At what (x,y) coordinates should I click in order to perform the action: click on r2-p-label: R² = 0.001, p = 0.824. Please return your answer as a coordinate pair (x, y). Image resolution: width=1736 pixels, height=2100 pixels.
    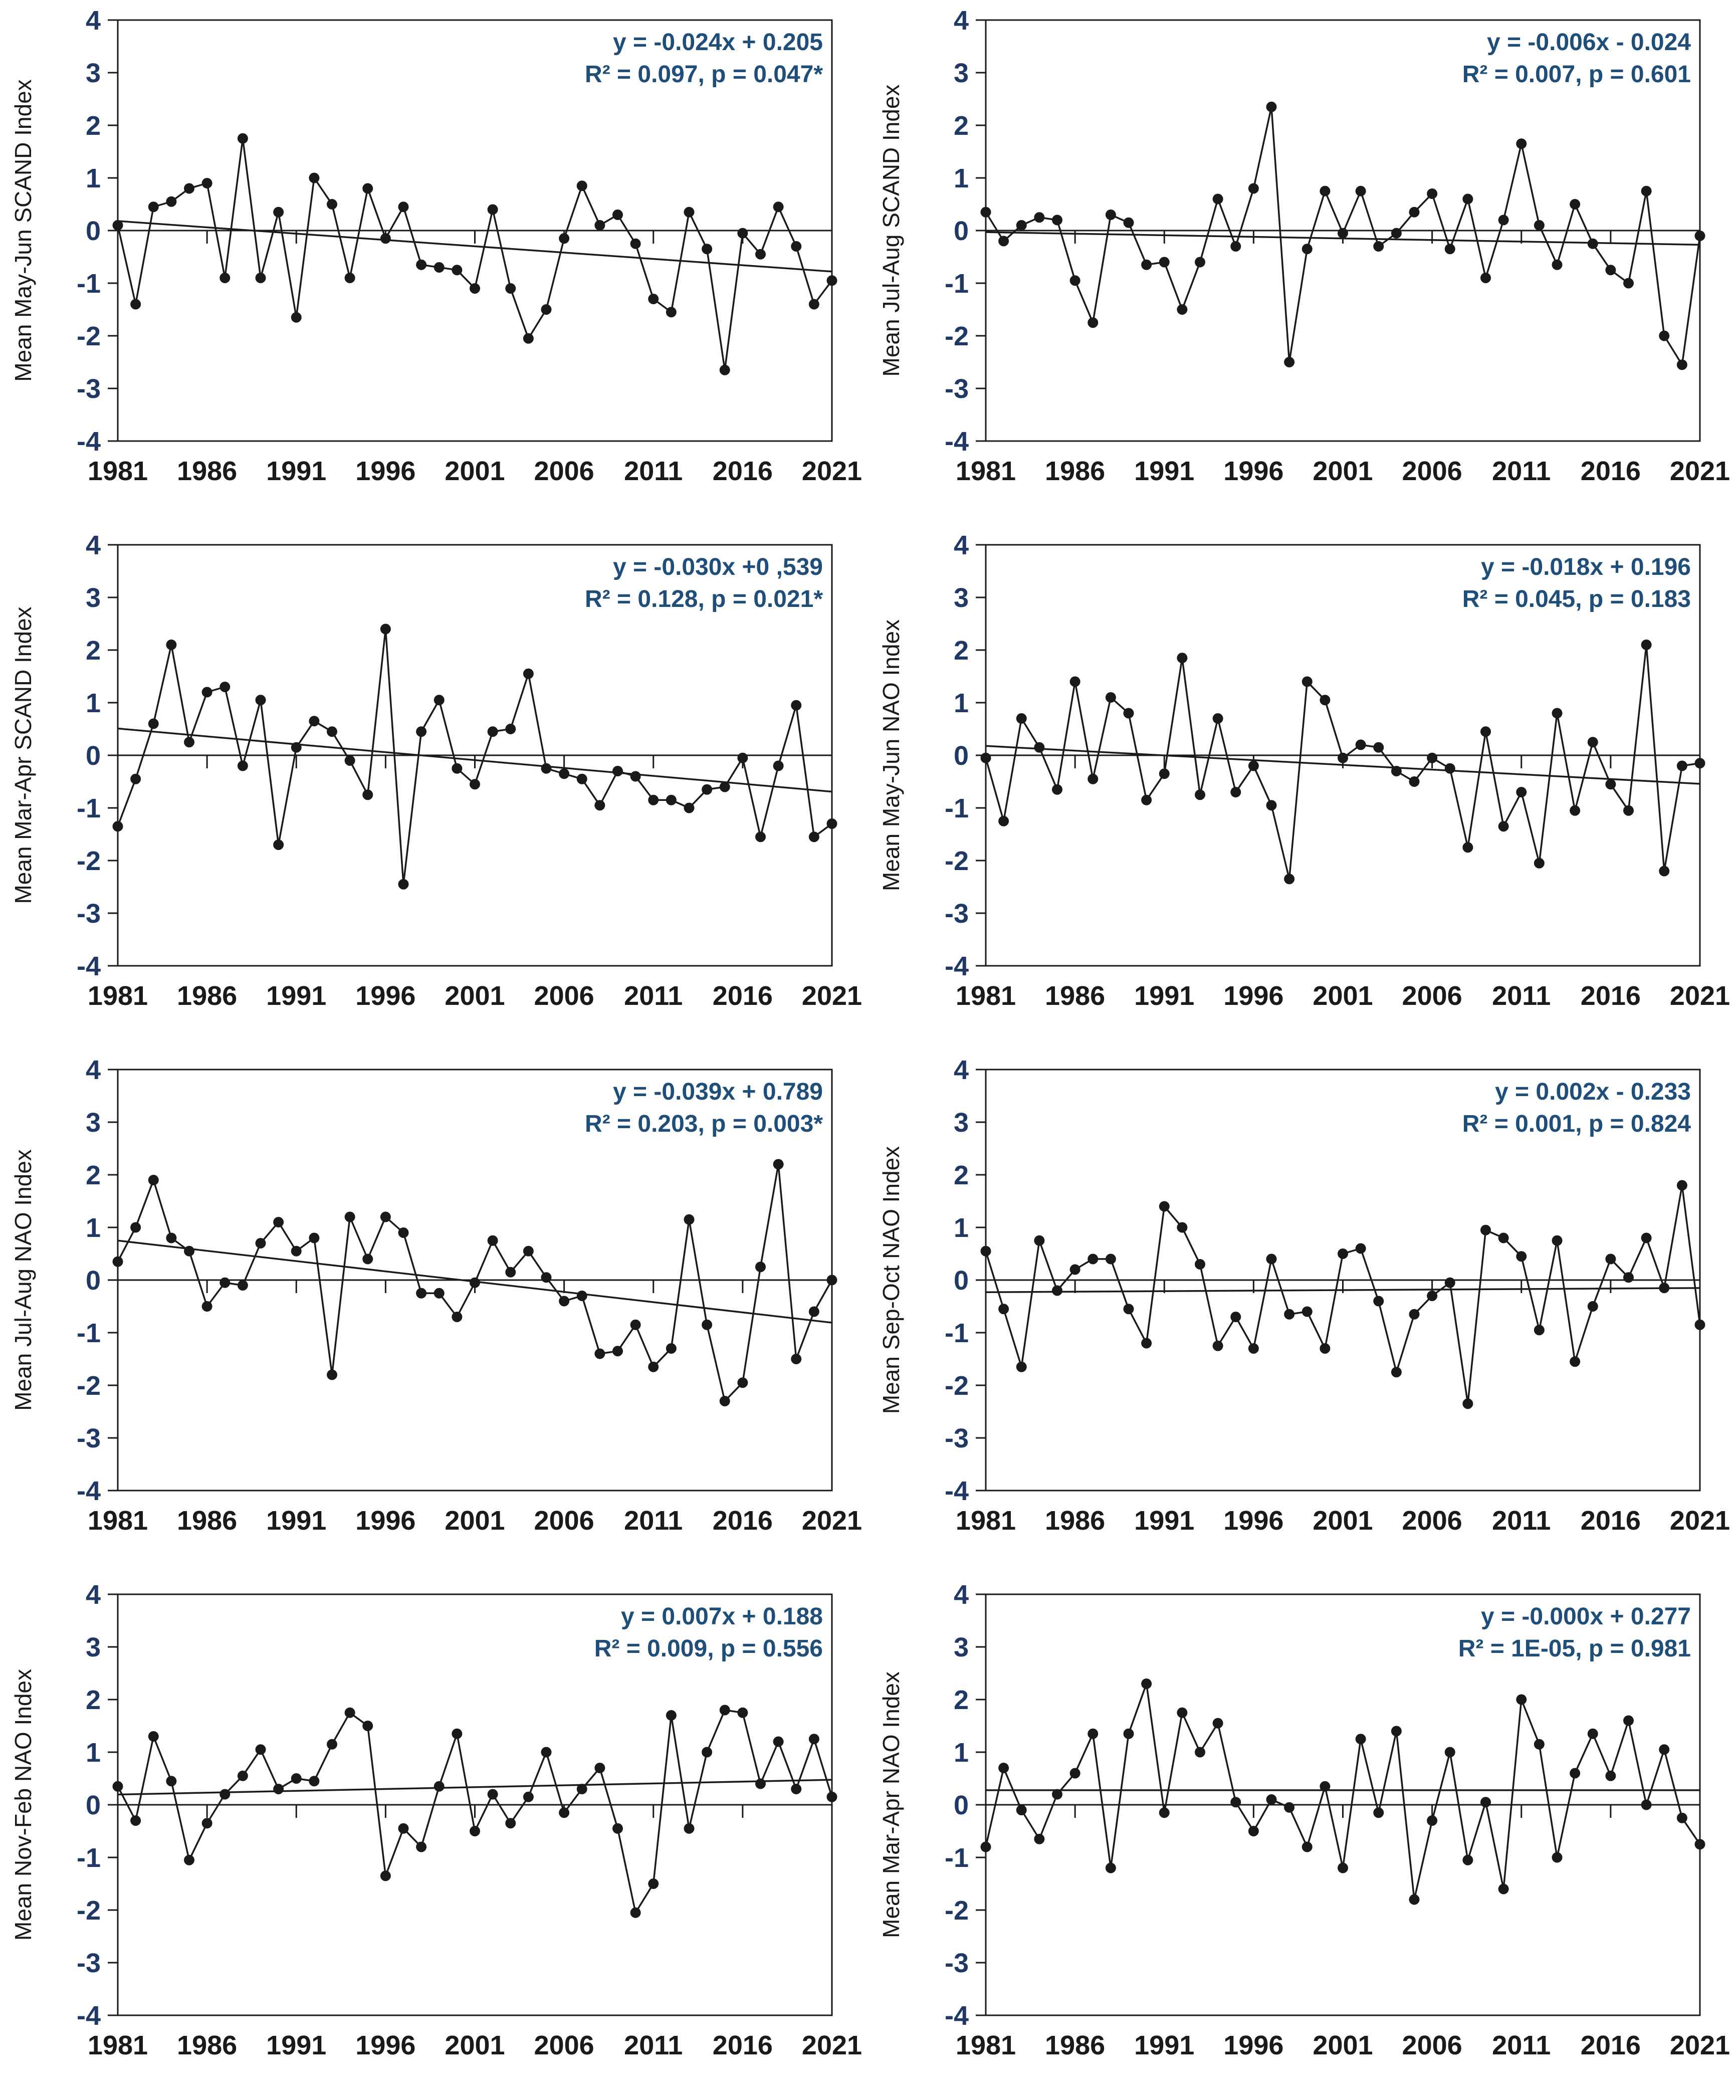
    Looking at the image, I should click on (1576, 1124).